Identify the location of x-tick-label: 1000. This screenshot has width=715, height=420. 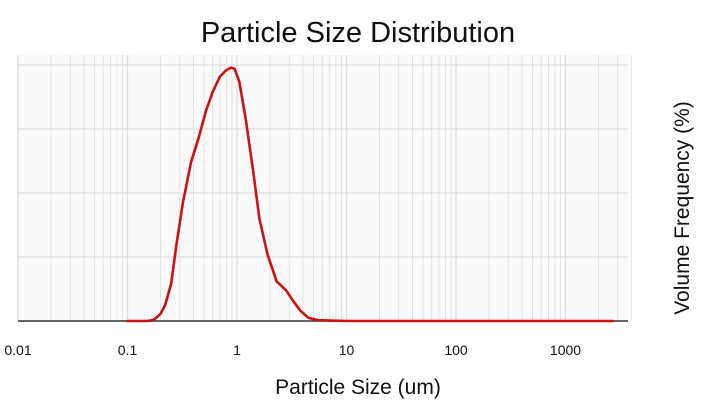
(565, 350).